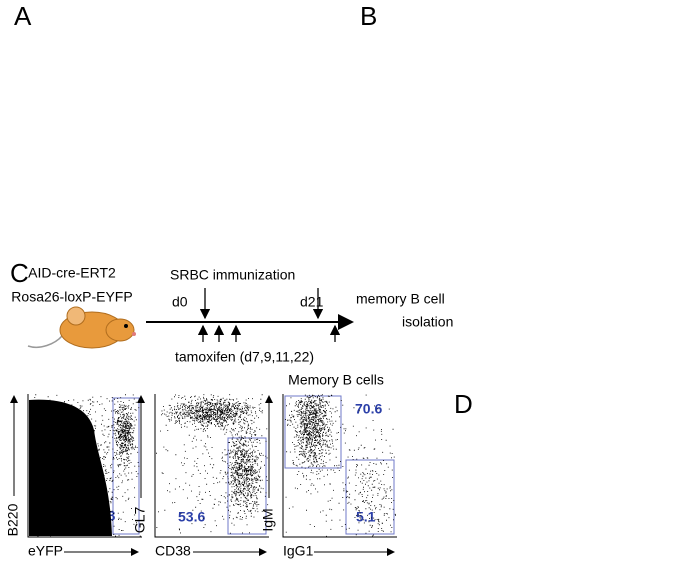 Image resolution: width=677 pixels, height=571 pixels. What do you see at coordinates (368, 16) in the screenshot?
I see `panel-label: B` at bounding box center [368, 16].